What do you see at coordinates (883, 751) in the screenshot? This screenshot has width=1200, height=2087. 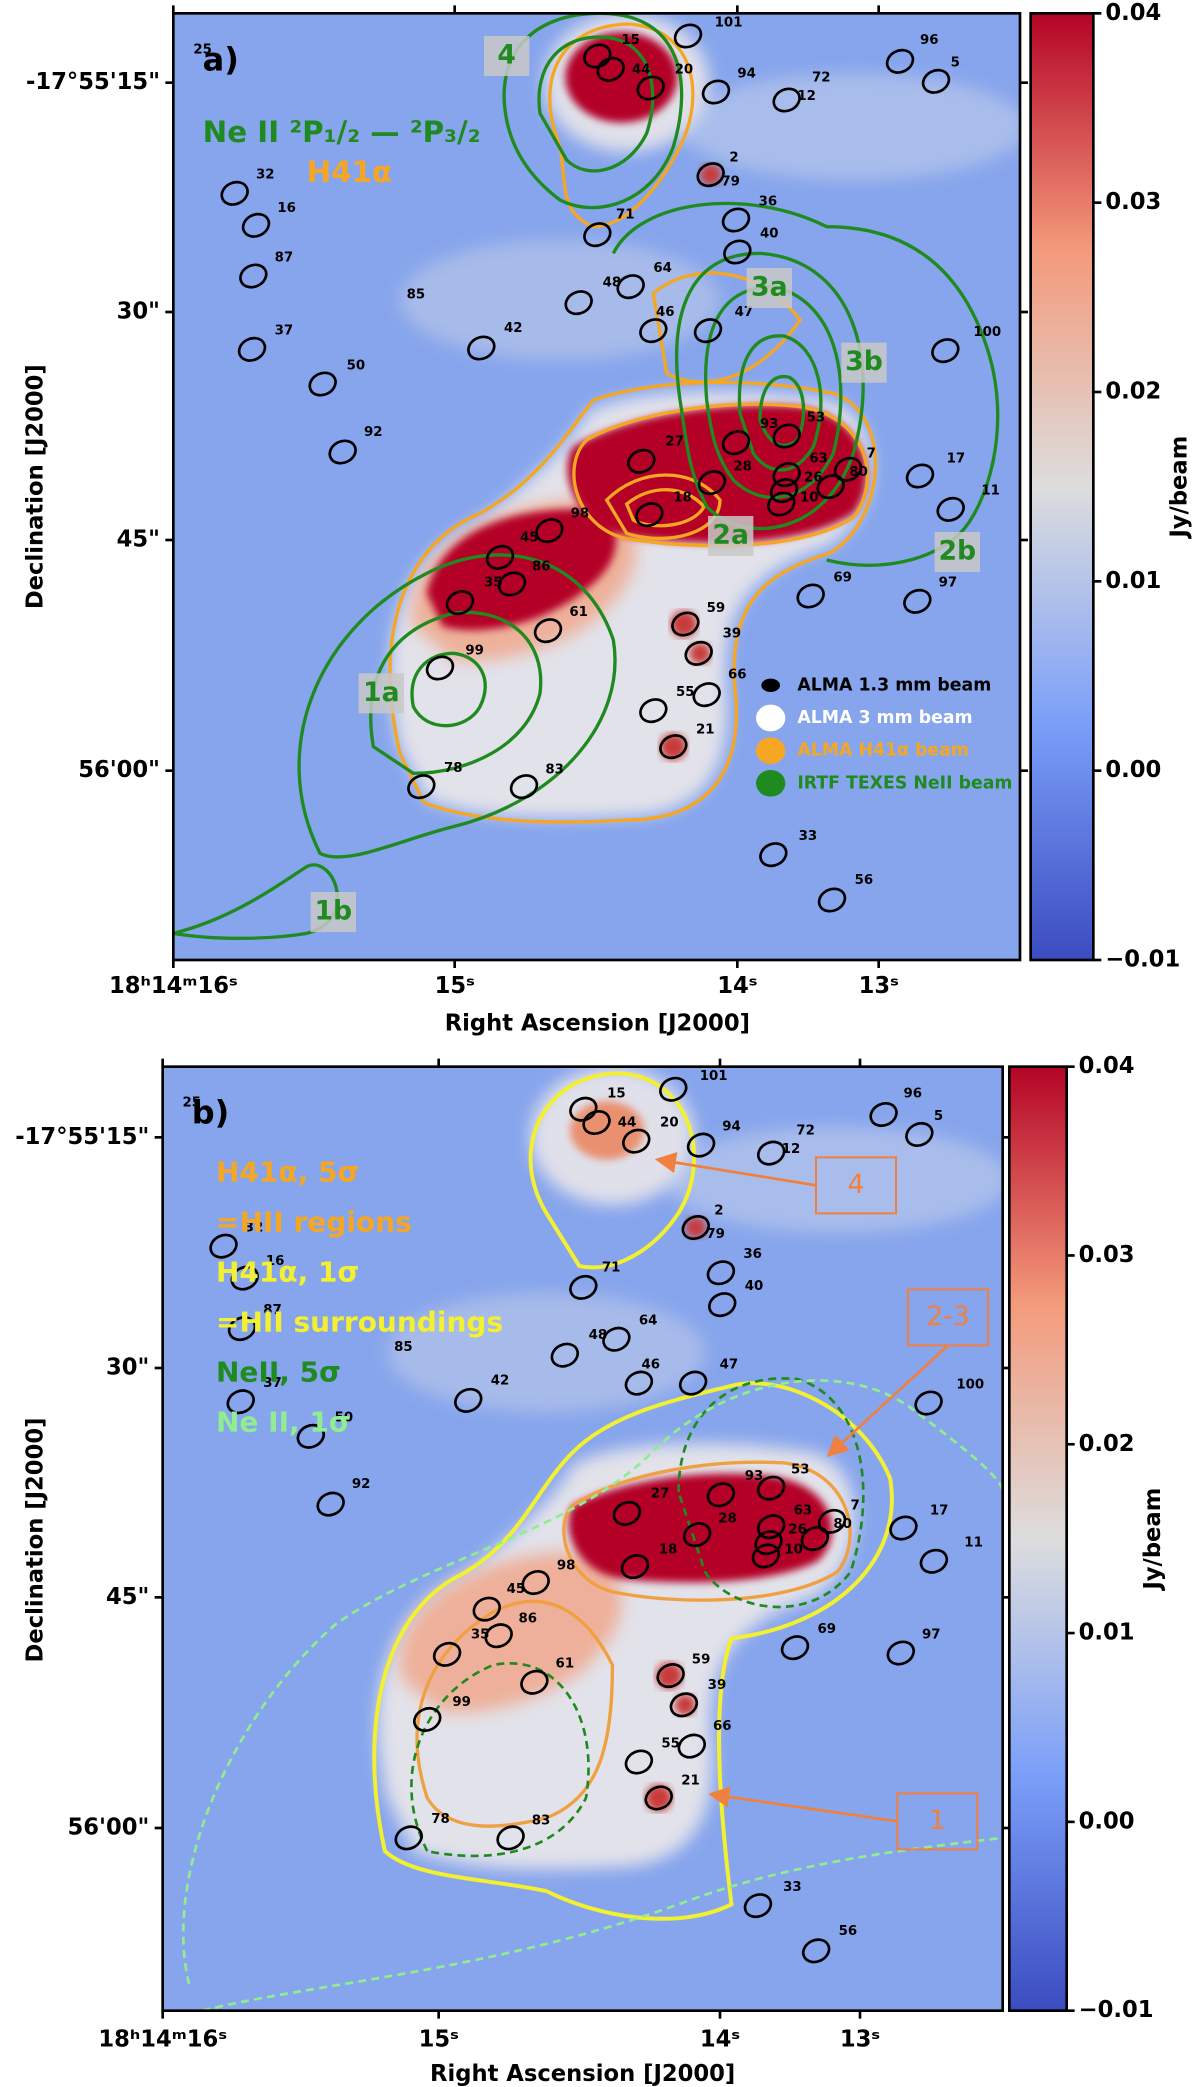 I see `beam-legend-label: ALMA H41α beam` at bounding box center [883, 751].